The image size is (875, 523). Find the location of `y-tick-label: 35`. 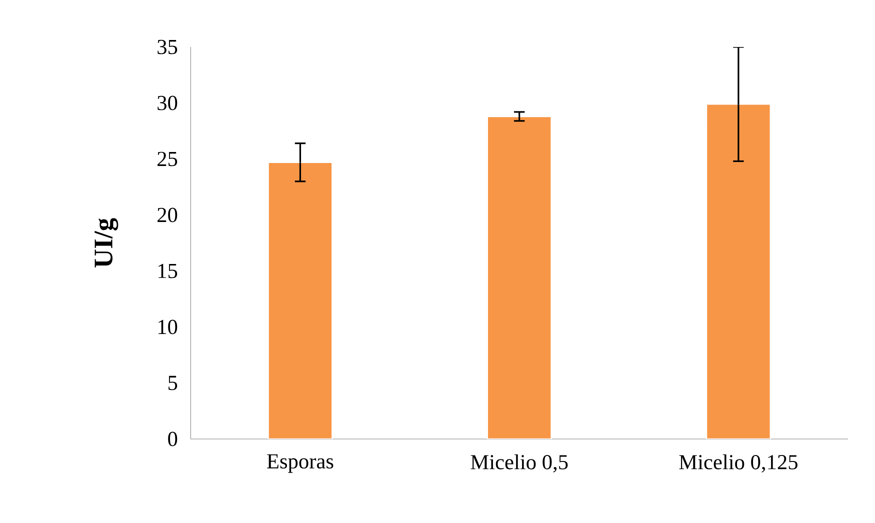

y-tick-label: 35 is located at coordinates (168, 47).